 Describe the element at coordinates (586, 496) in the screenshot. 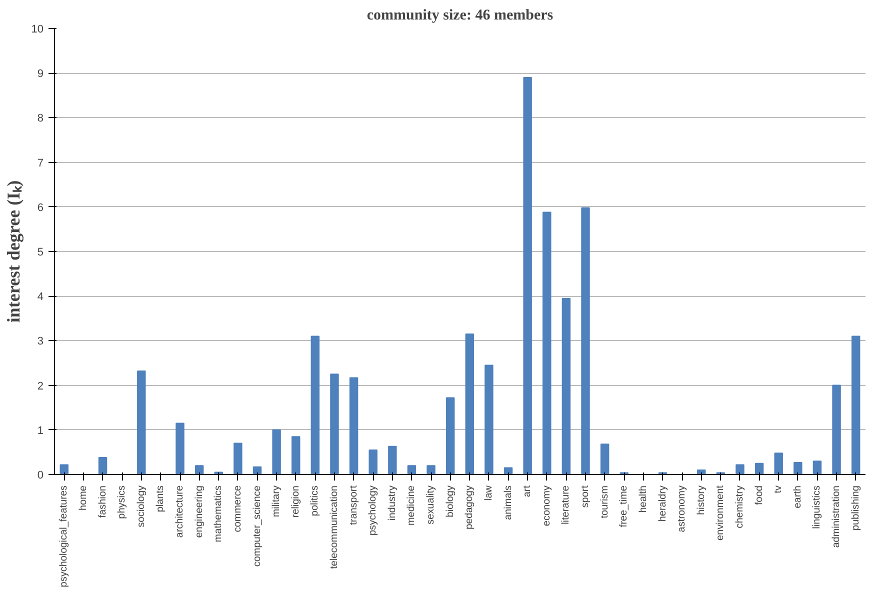

I see `x-tick-label: sport` at that location.